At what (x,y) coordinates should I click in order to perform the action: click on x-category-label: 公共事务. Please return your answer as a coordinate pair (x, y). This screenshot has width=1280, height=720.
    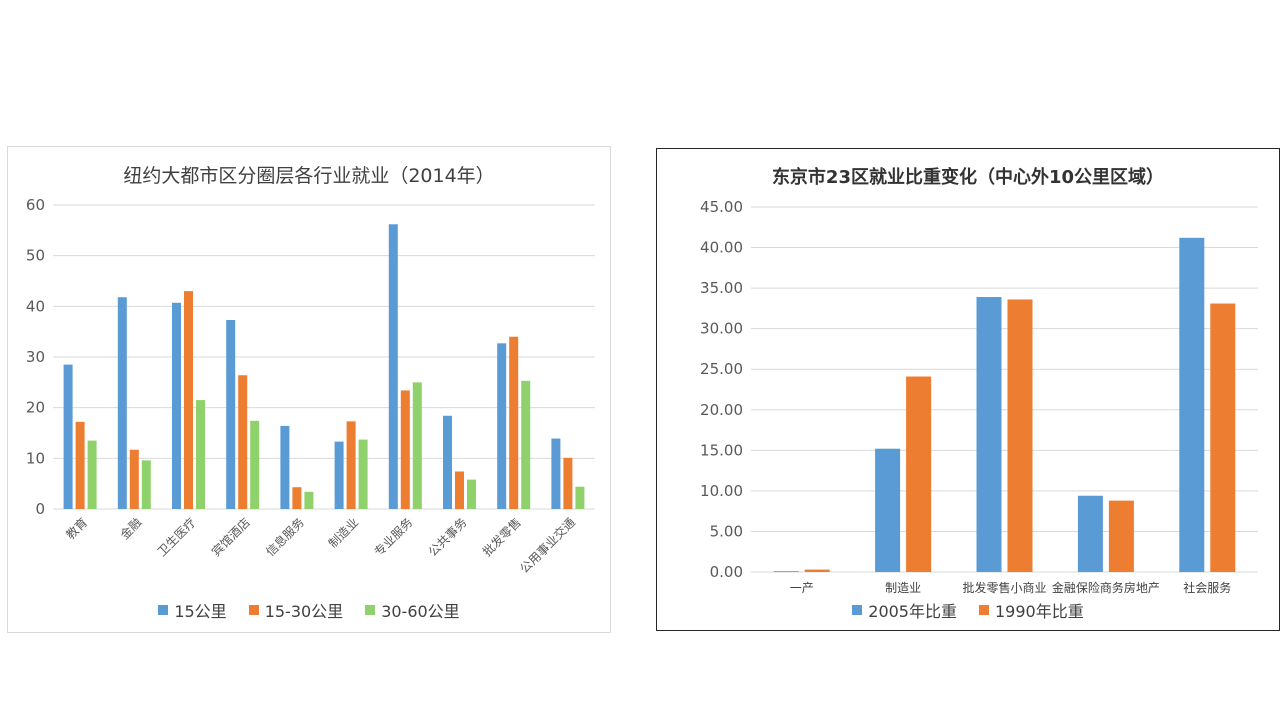
    Looking at the image, I should click on (447, 537).